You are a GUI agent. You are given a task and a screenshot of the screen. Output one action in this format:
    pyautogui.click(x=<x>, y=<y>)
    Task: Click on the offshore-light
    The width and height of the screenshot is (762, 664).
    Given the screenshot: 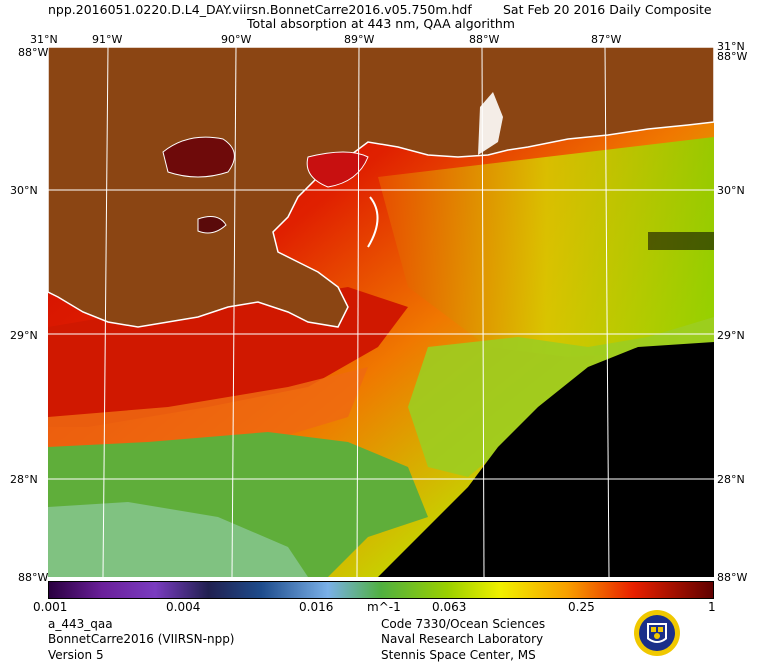 What is the action you would take?
    pyautogui.click(x=178, y=539)
    